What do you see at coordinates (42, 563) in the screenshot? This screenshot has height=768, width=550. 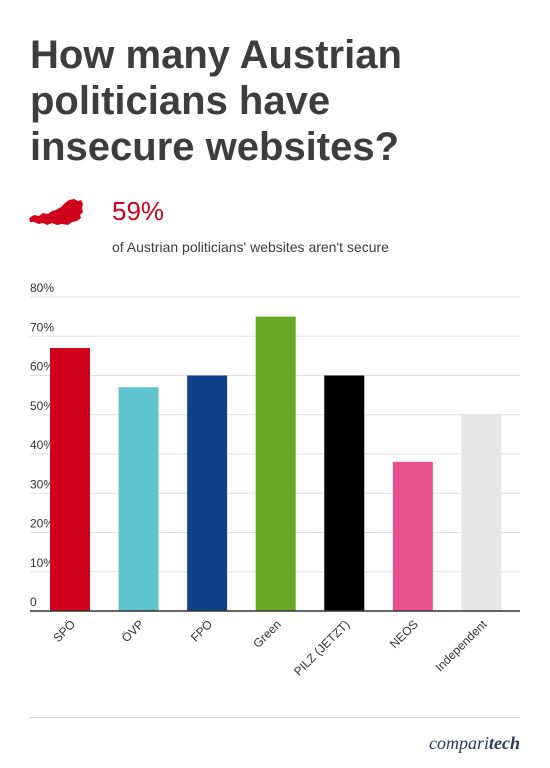 I see `y-tick-label: 10%` at bounding box center [42, 563].